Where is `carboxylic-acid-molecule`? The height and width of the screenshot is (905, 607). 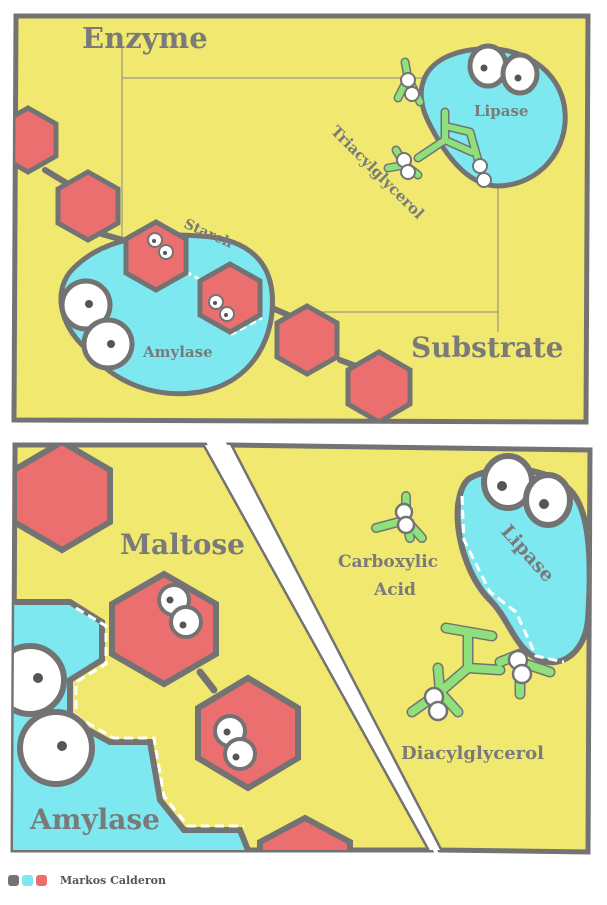 carboxylic-acid-molecule is located at coordinates (399, 517).